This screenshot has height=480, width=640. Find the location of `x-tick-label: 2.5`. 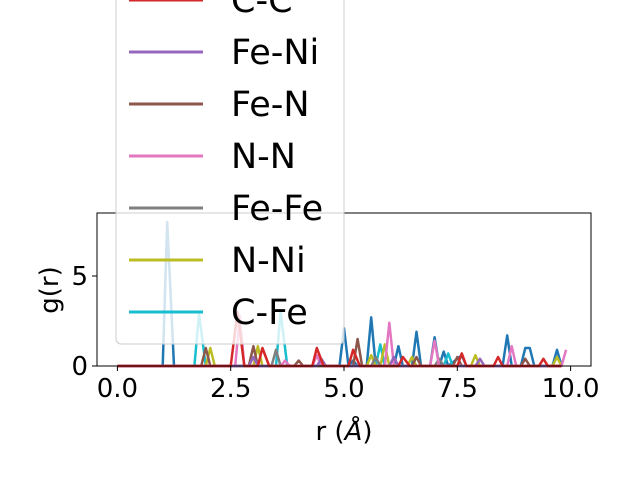

x-tick-label: 2.5 is located at coordinates (230, 389).